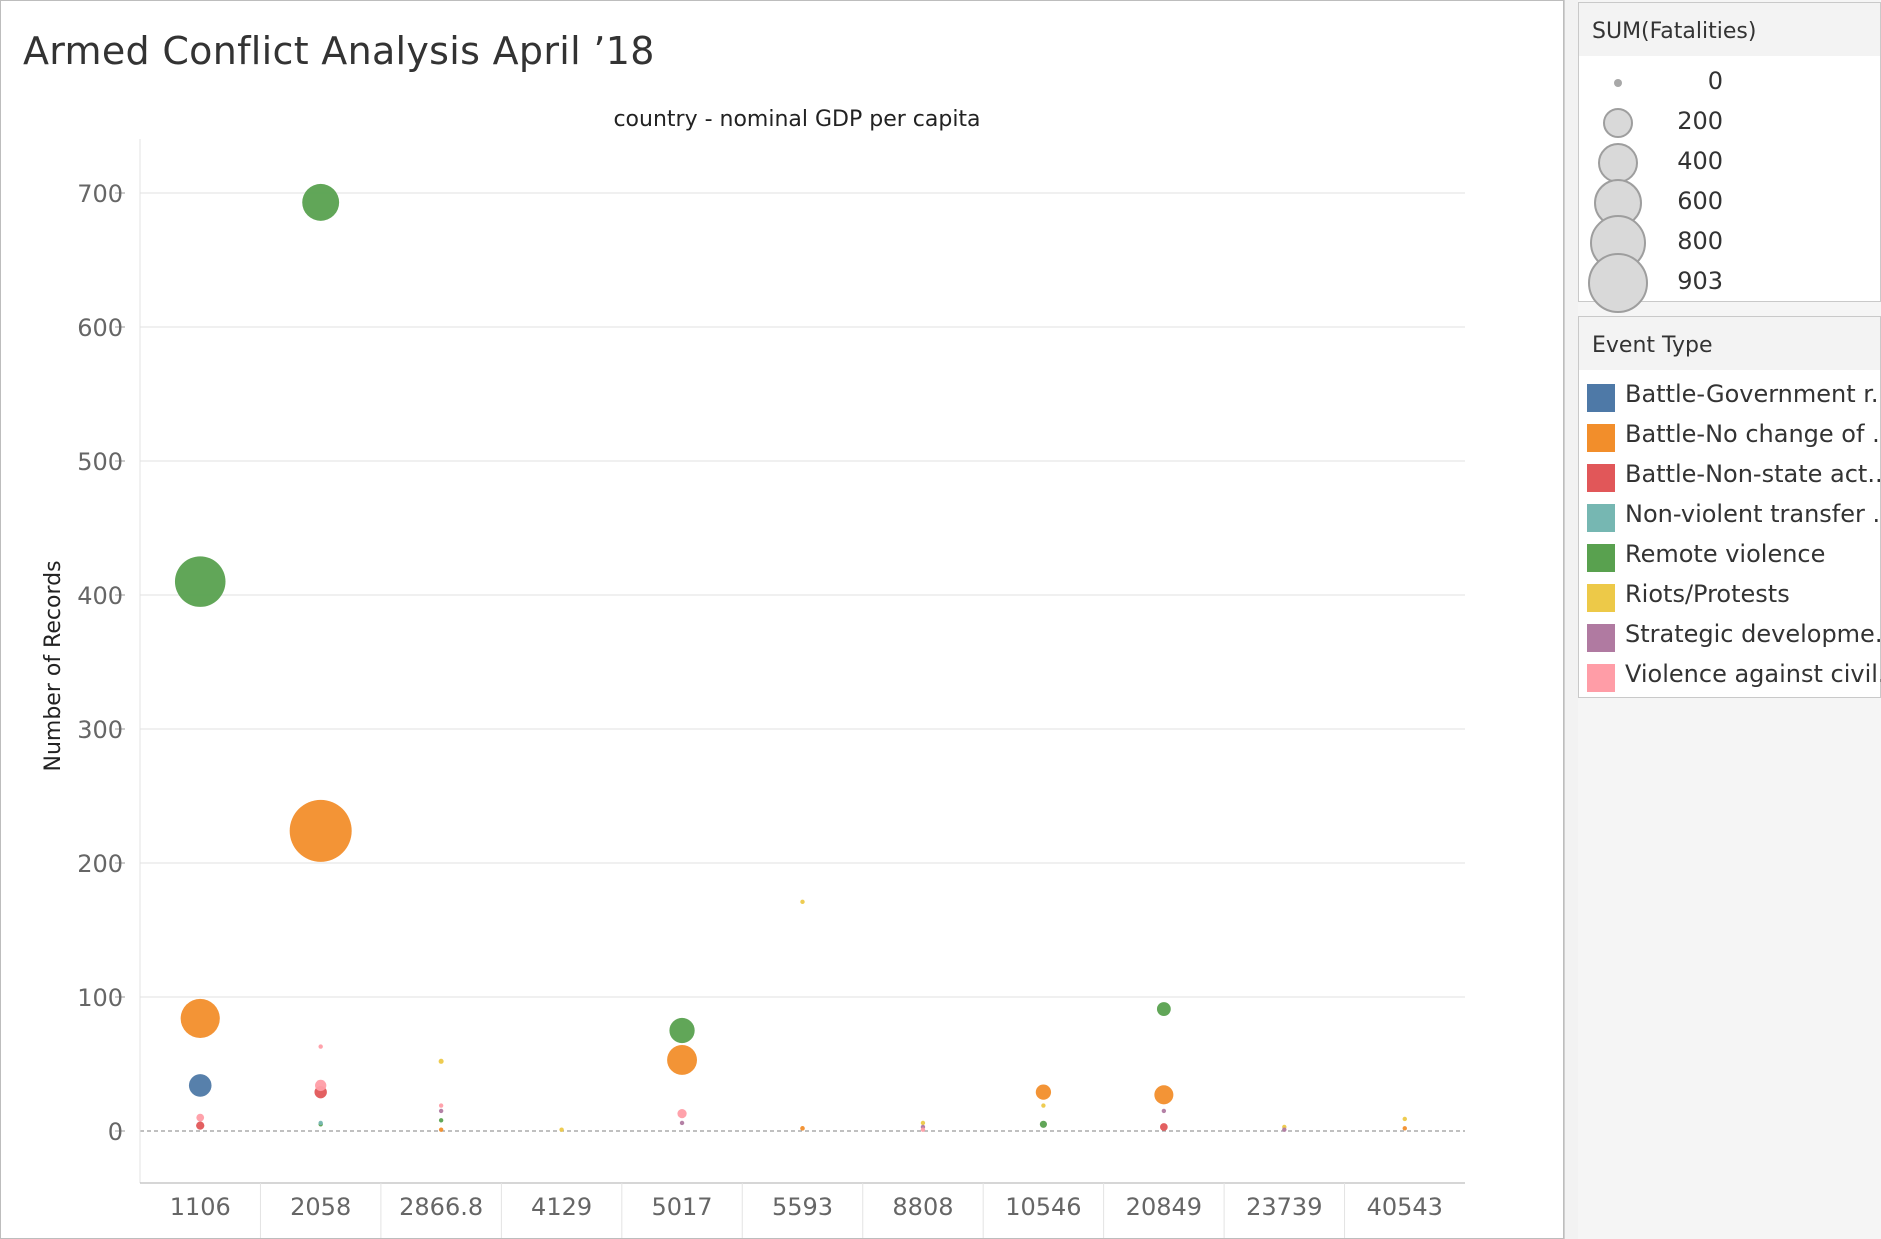  What do you see at coordinates (1729, 29) in the screenshot?
I see `size-legend-title: SUM(Fatalities)` at bounding box center [1729, 29].